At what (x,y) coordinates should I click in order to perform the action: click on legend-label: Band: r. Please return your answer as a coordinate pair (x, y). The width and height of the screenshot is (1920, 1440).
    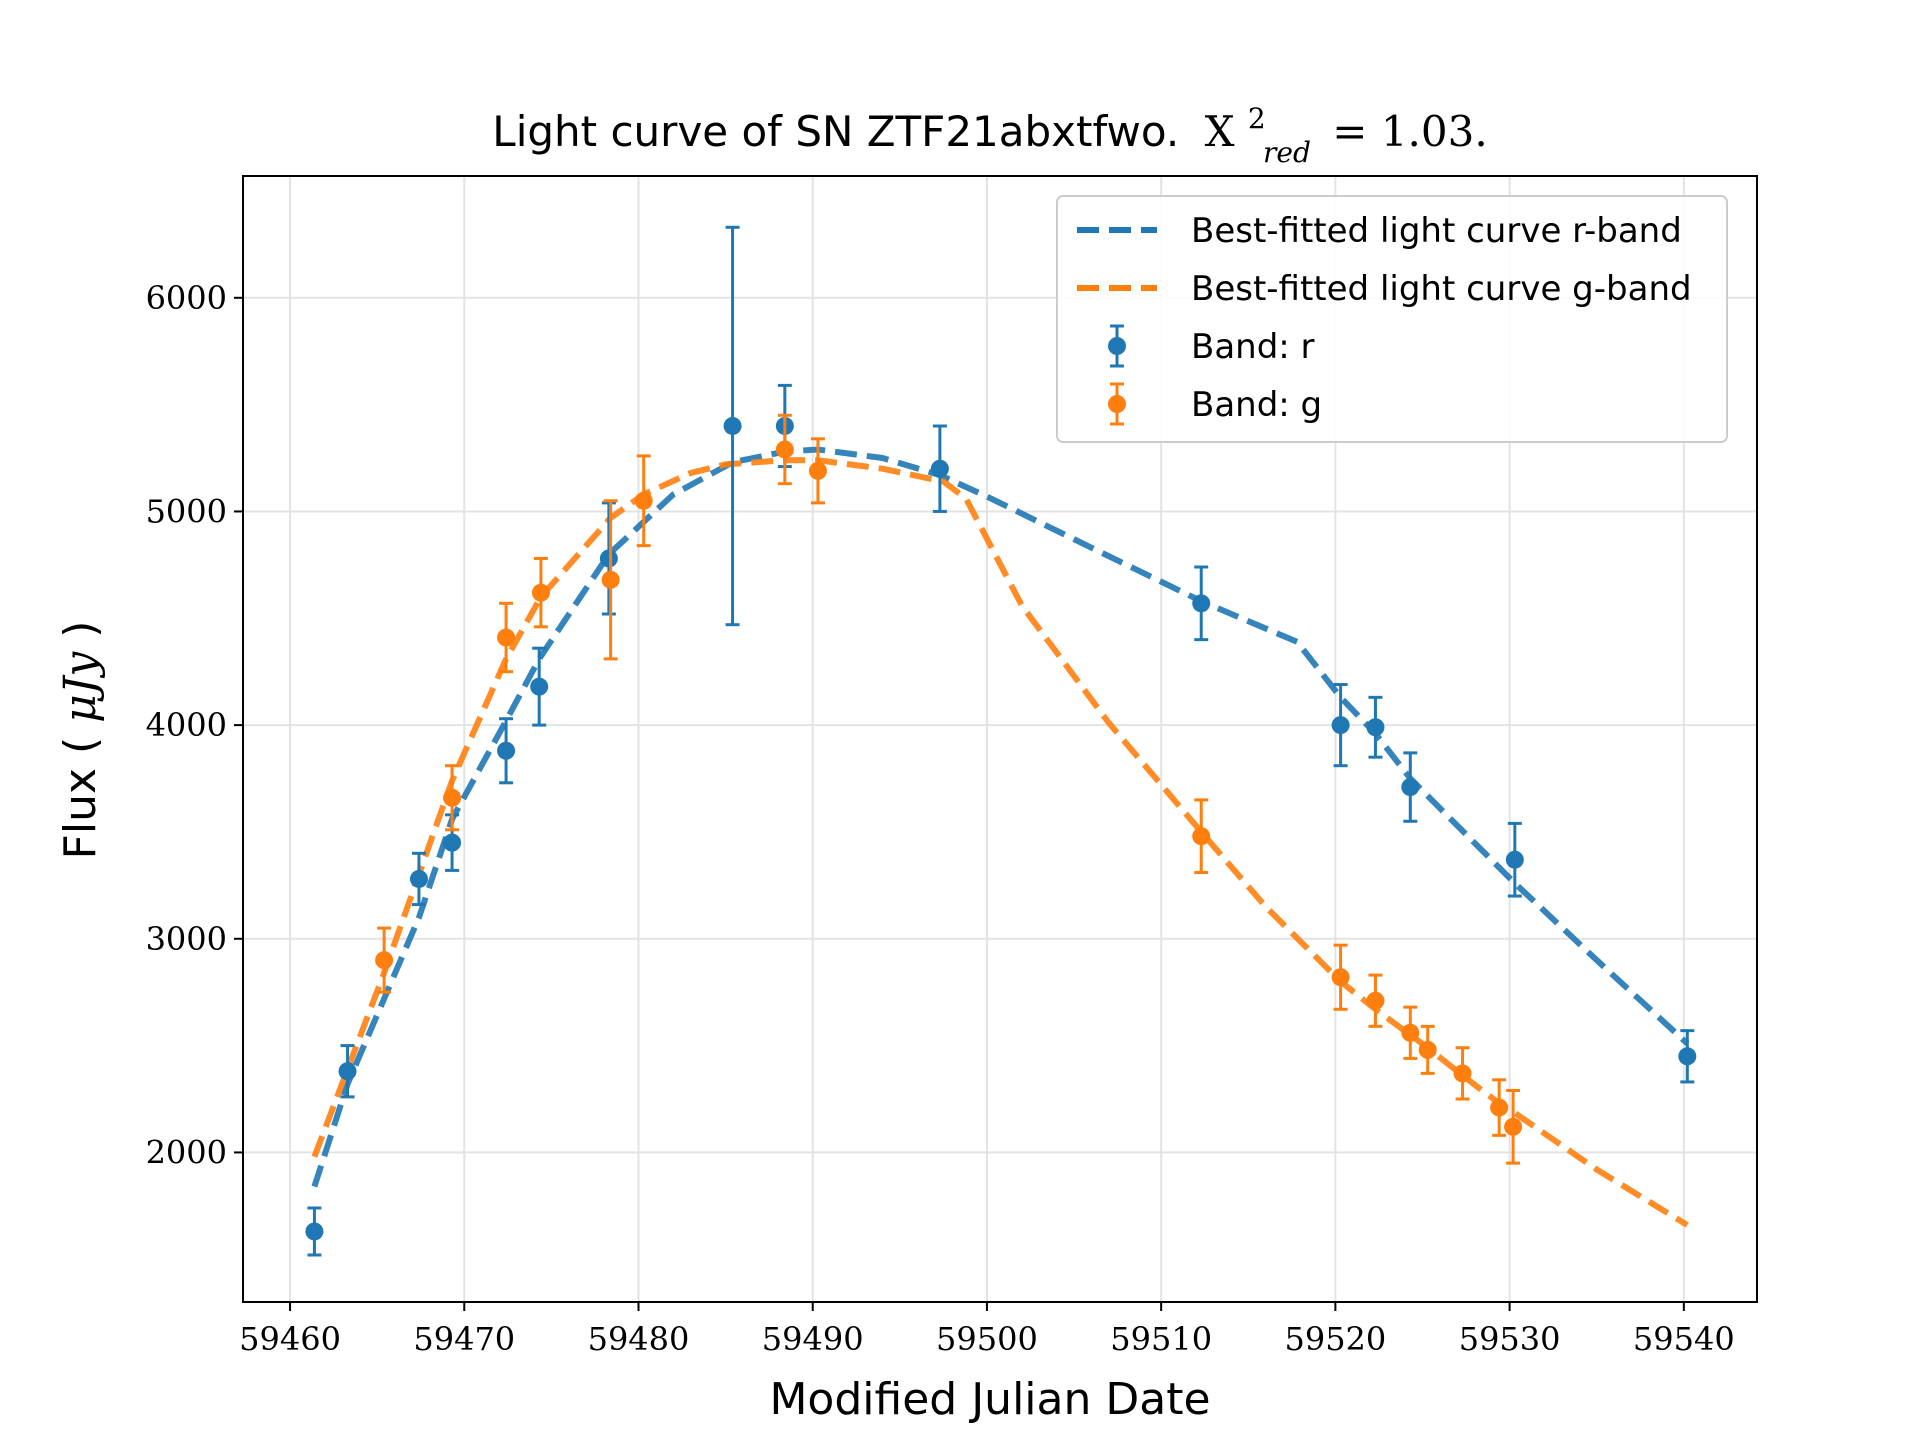
    Looking at the image, I should click on (1253, 347).